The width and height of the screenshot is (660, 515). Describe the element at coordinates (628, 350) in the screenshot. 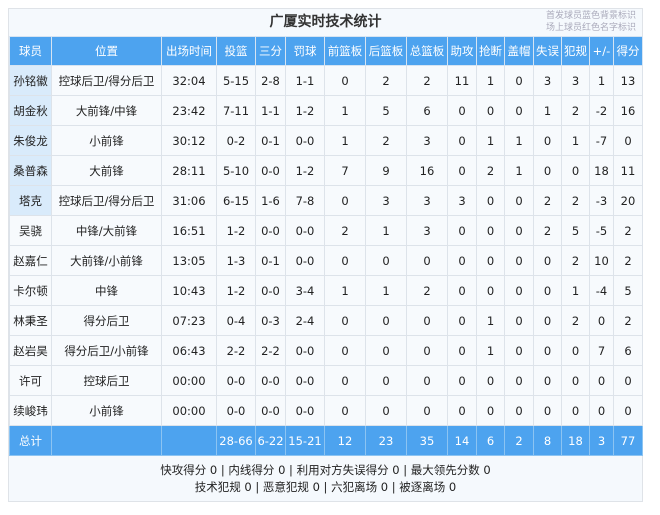

I see `stat-cell: 6` at that location.